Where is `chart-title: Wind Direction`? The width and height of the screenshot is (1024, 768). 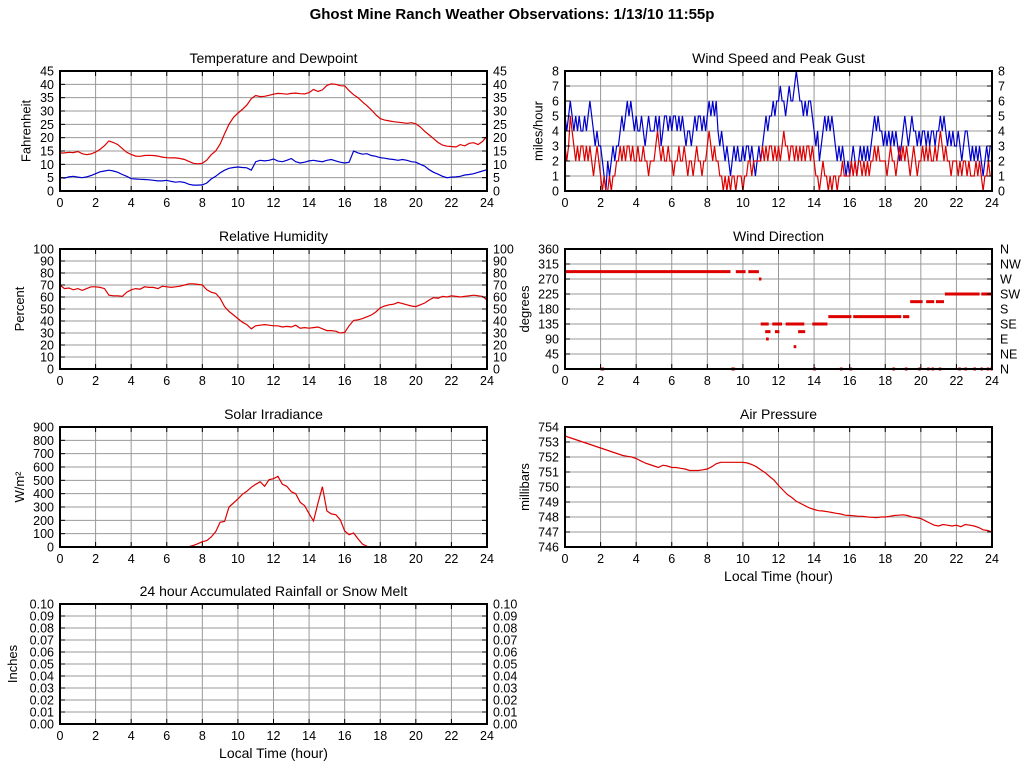 chart-title: Wind Direction is located at coordinates (778, 236).